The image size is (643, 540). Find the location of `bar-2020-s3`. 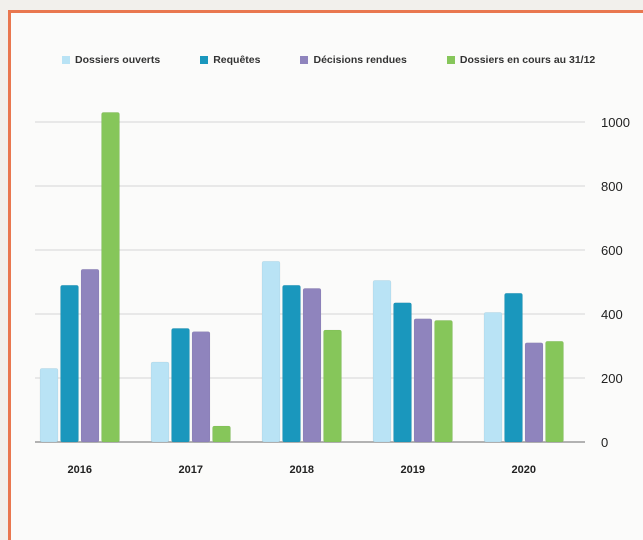

bar-2020-s3 is located at coordinates (554, 391).